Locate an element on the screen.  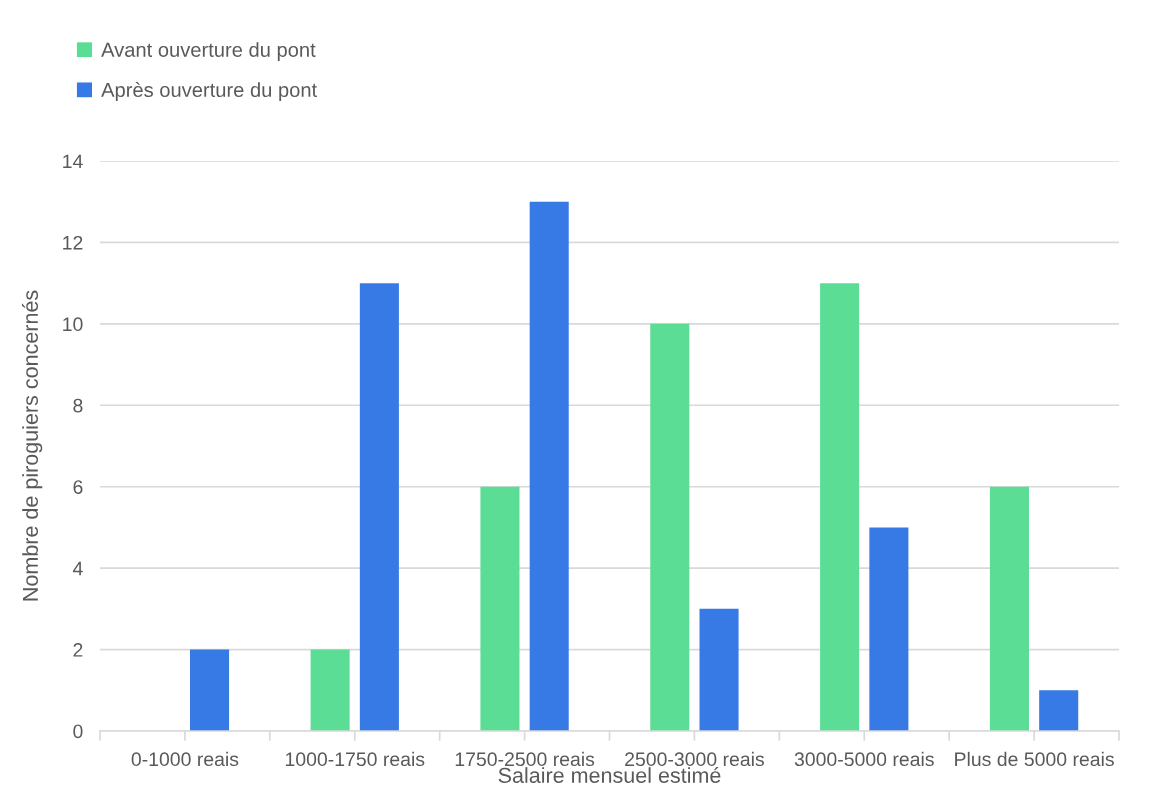
y-tick-label: 6 is located at coordinates (78, 487).